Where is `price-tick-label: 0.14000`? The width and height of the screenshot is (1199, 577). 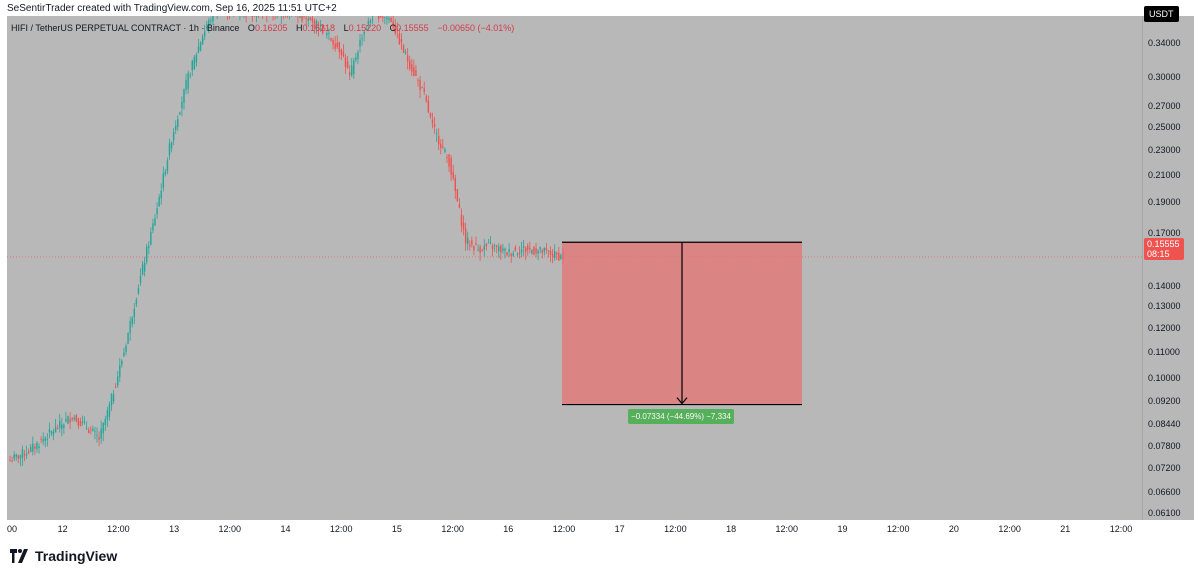 price-tick-label: 0.14000 is located at coordinates (1164, 285).